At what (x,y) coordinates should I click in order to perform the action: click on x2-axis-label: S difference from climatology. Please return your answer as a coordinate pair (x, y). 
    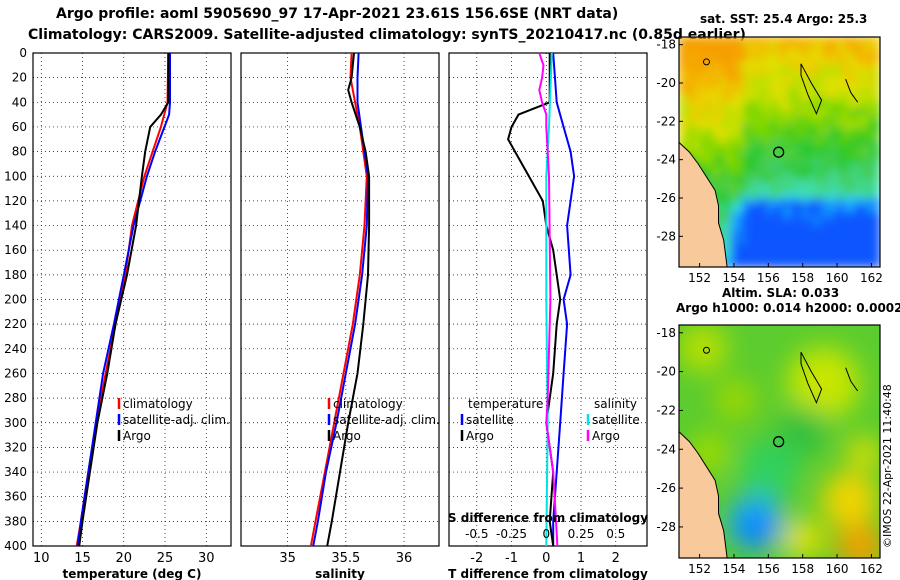
    Looking at the image, I should click on (548, 518).